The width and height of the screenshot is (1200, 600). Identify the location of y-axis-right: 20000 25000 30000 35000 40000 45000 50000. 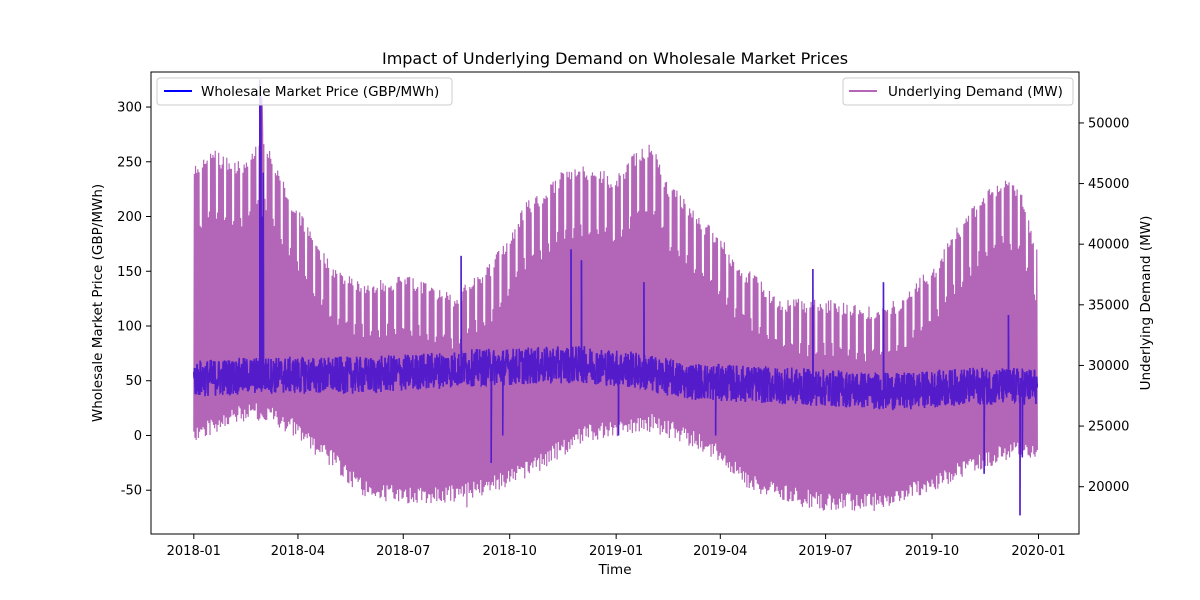
(1104, 305).